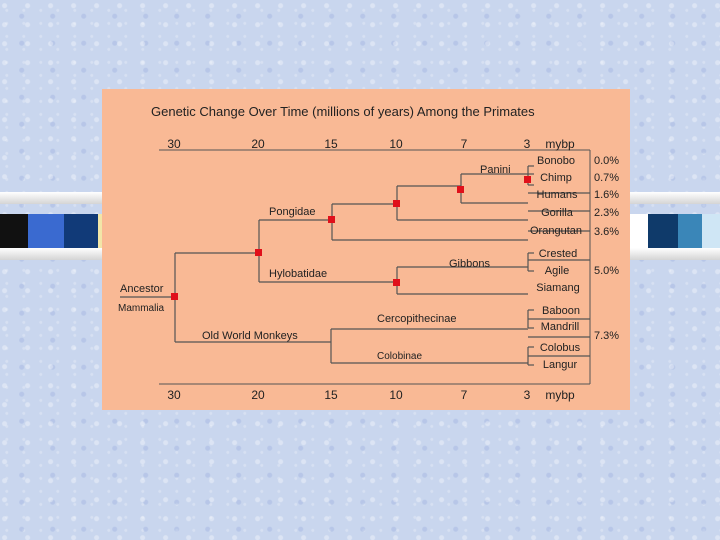 This screenshot has width=720, height=540. I want to click on clade-label-mammalia: Mammalia, so click(141, 308).